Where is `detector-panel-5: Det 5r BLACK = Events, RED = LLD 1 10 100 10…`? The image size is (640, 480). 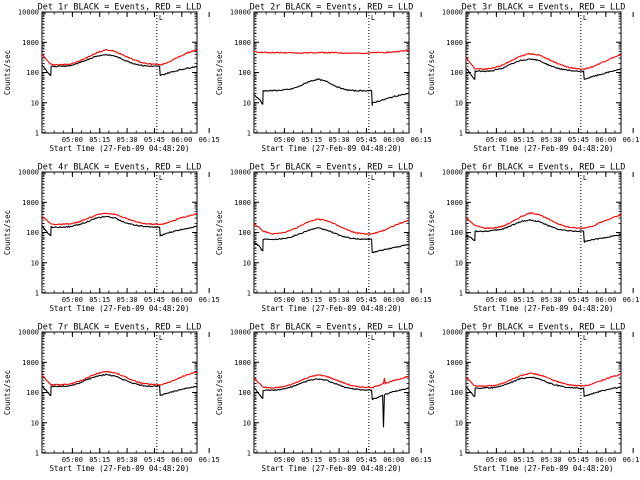 detector-panel-5: Det 5r BLACK = Events, RED = LLD 1 10 100 10… is located at coordinates (323, 238).